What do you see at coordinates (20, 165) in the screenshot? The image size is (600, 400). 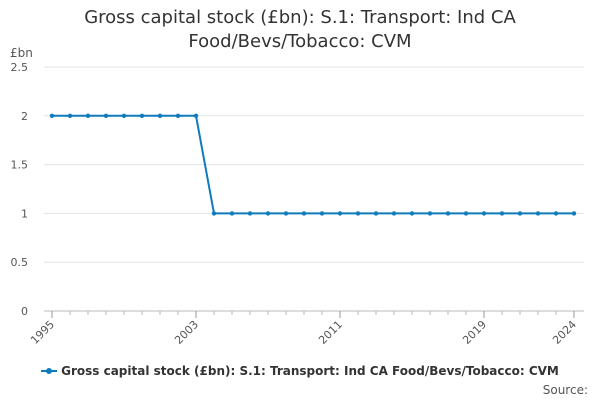 I see `y-tick-label: 1.5` at bounding box center [20, 165].